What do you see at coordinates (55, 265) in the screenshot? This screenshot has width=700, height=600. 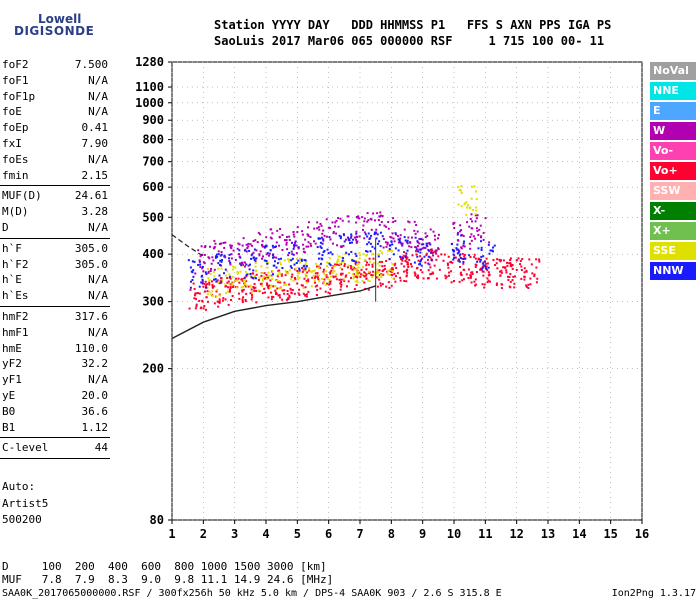 I see `param-row: h`F2 305.0` at bounding box center [55, 265].